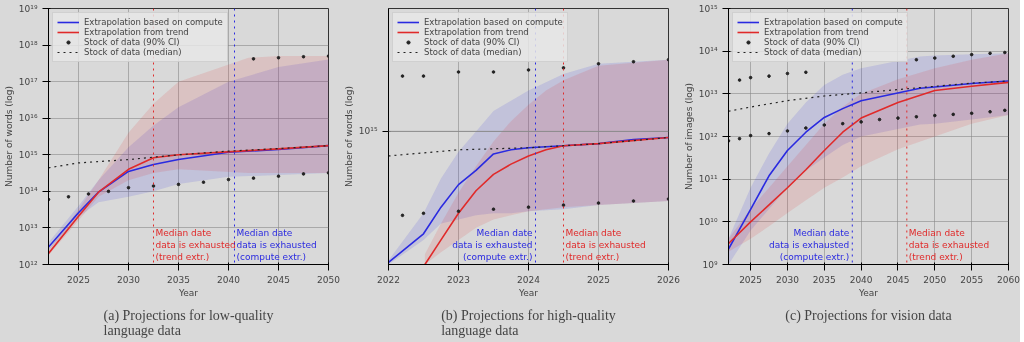 Image resolution: width=1024 pixels, height=342 pixels. I want to click on y-tick-label: 10¹⁰, so click(708, 221).